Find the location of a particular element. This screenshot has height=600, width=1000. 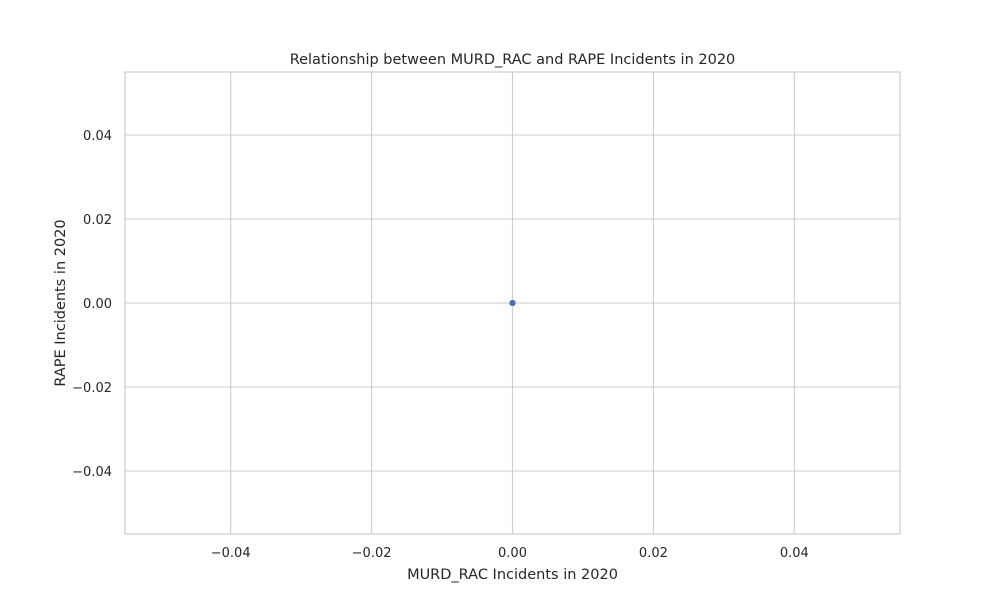

y-tick-label: 0.04 is located at coordinates (97, 136).